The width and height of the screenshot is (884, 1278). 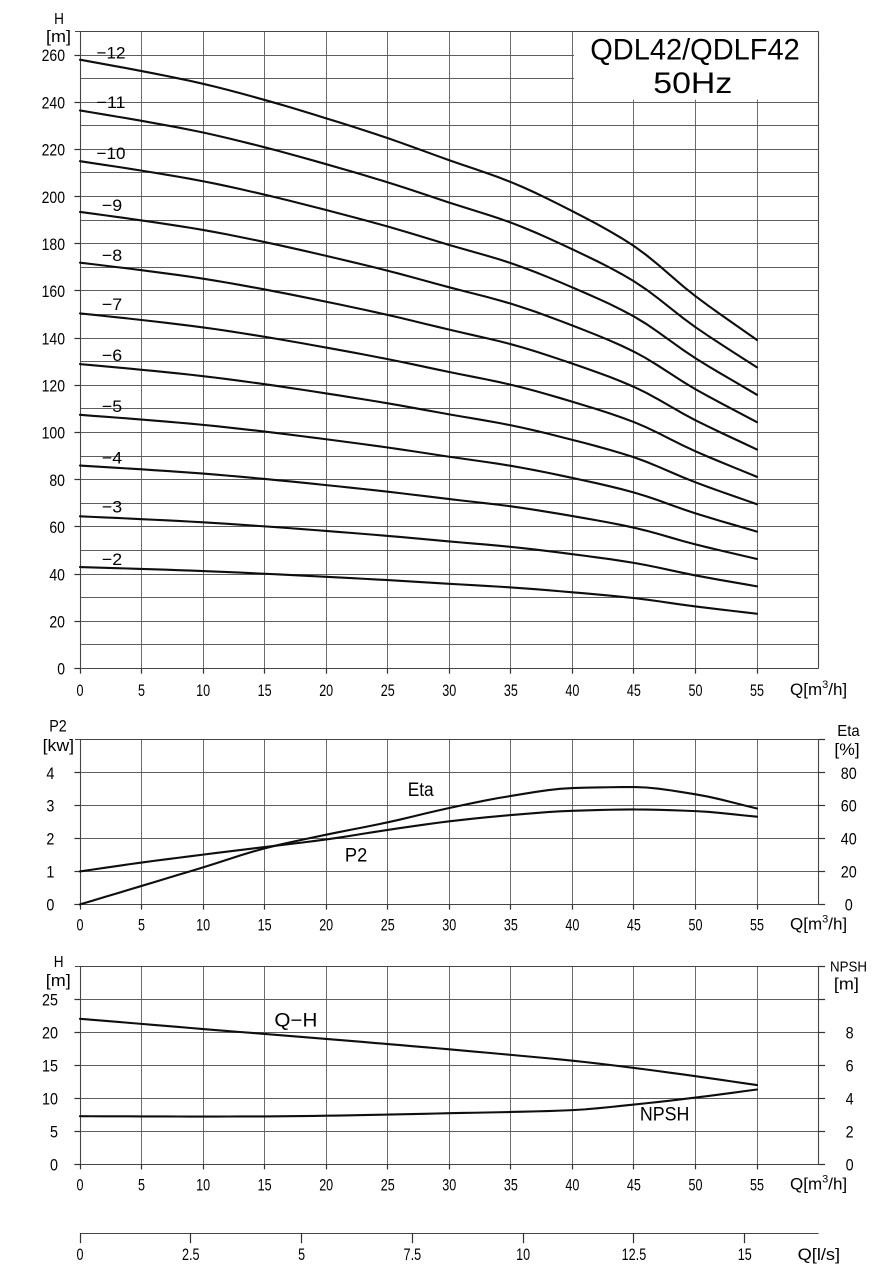 What do you see at coordinates (53, 433) in the screenshot?
I see `svg-text: 100` at bounding box center [53, 433].